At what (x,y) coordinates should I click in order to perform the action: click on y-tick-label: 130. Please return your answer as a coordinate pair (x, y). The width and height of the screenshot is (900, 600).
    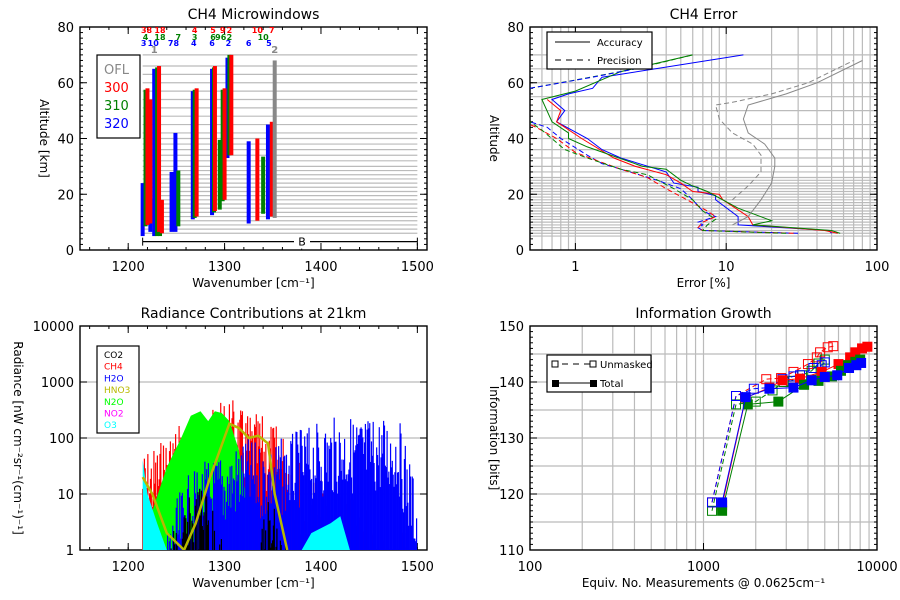
    Looking at the image, I should click on (511, 439).